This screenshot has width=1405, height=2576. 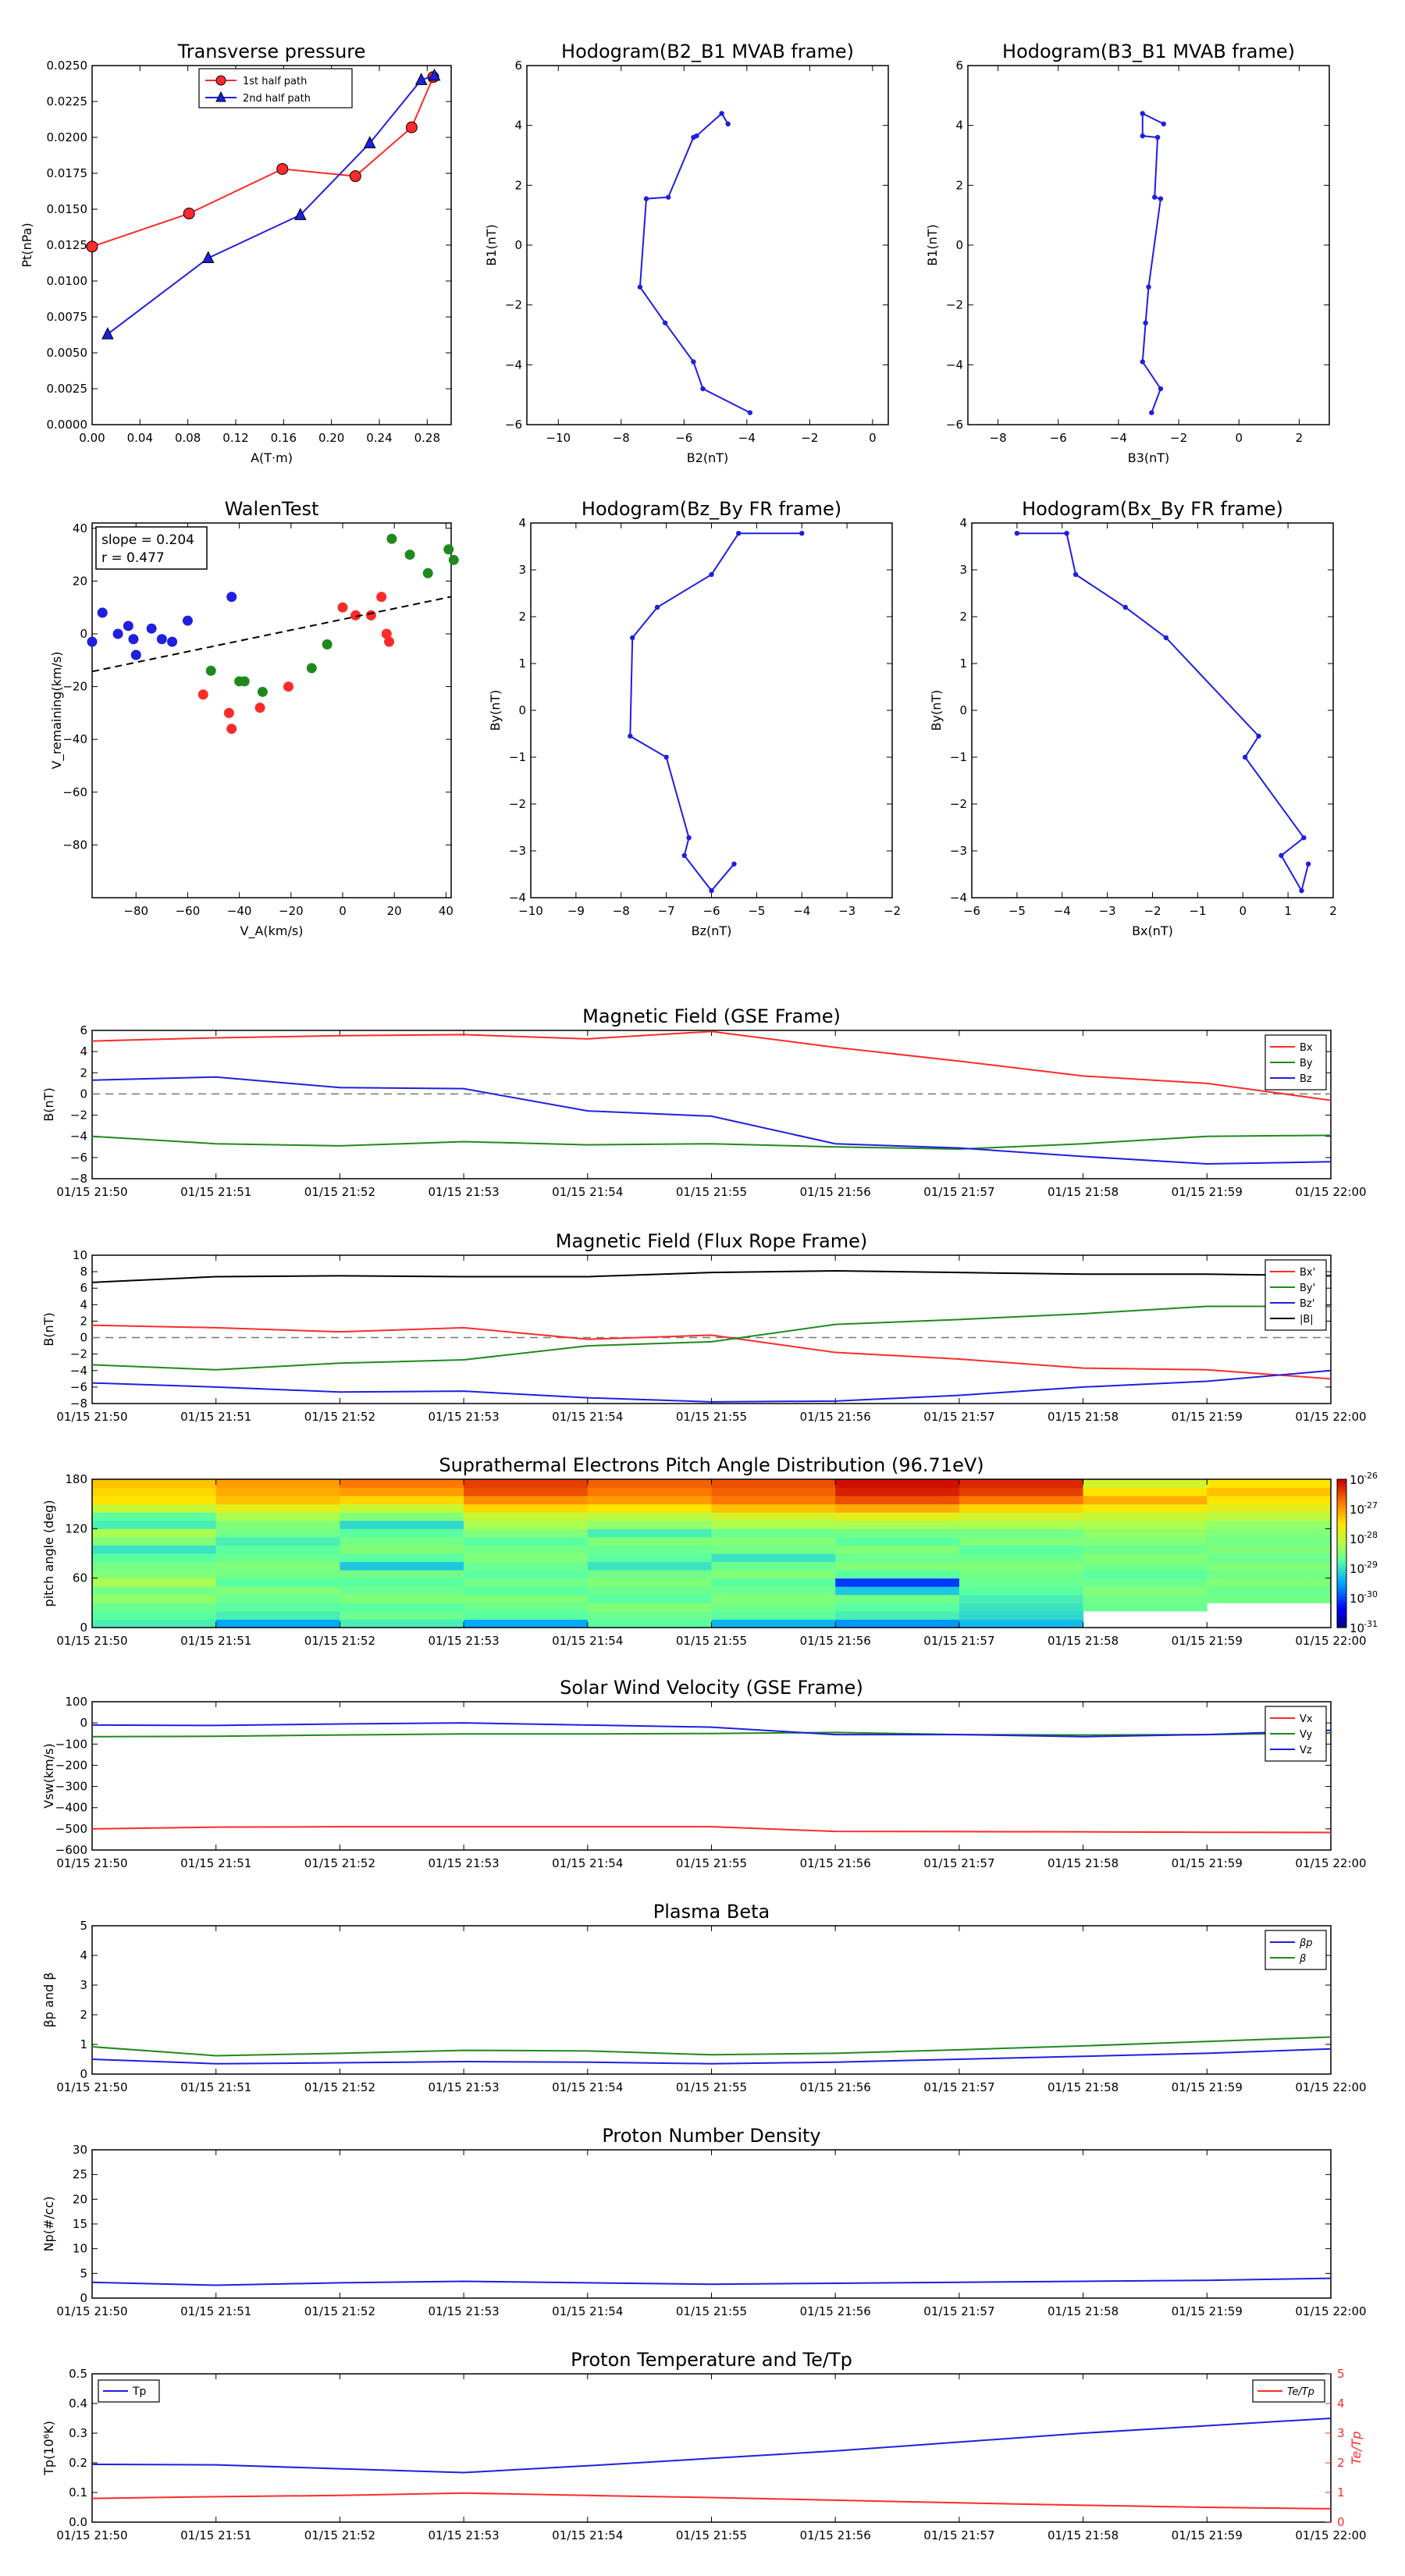 What do you see at coordinates (68, 317) in the screenshot?
I see `y-tick-label: 0.0075` at bounding box center [68, 317].